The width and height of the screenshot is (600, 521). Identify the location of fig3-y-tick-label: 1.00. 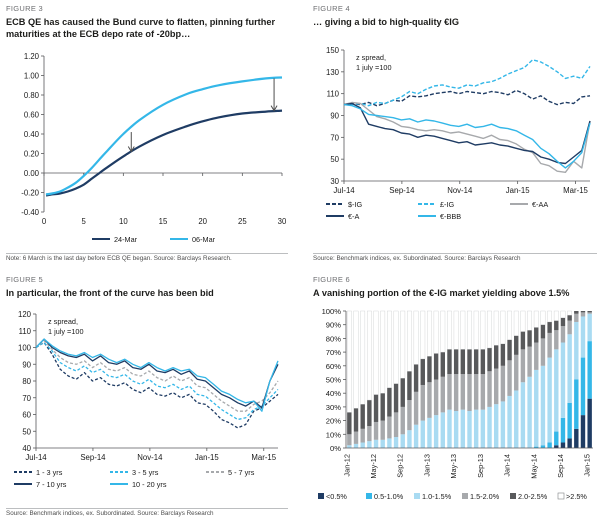
(32, 76).